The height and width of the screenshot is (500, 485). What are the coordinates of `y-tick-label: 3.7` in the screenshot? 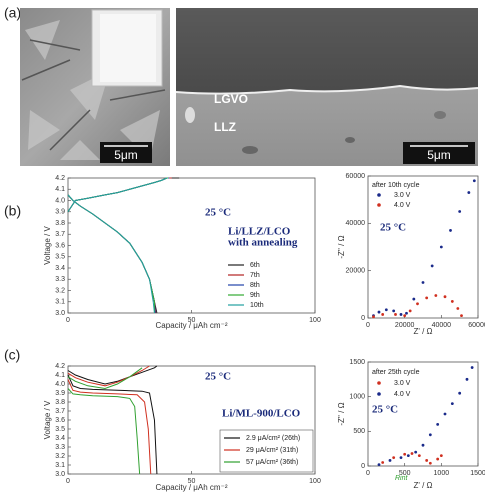 It's located at (60, 234).